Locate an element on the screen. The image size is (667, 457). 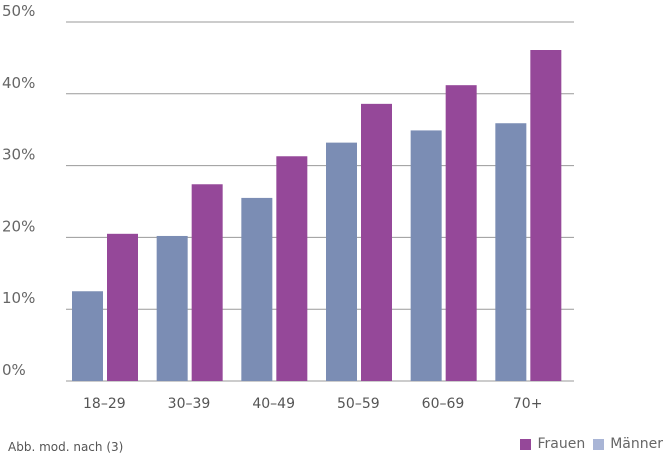
x-tick-label: 40–49 is located at coordinates (273, 404).